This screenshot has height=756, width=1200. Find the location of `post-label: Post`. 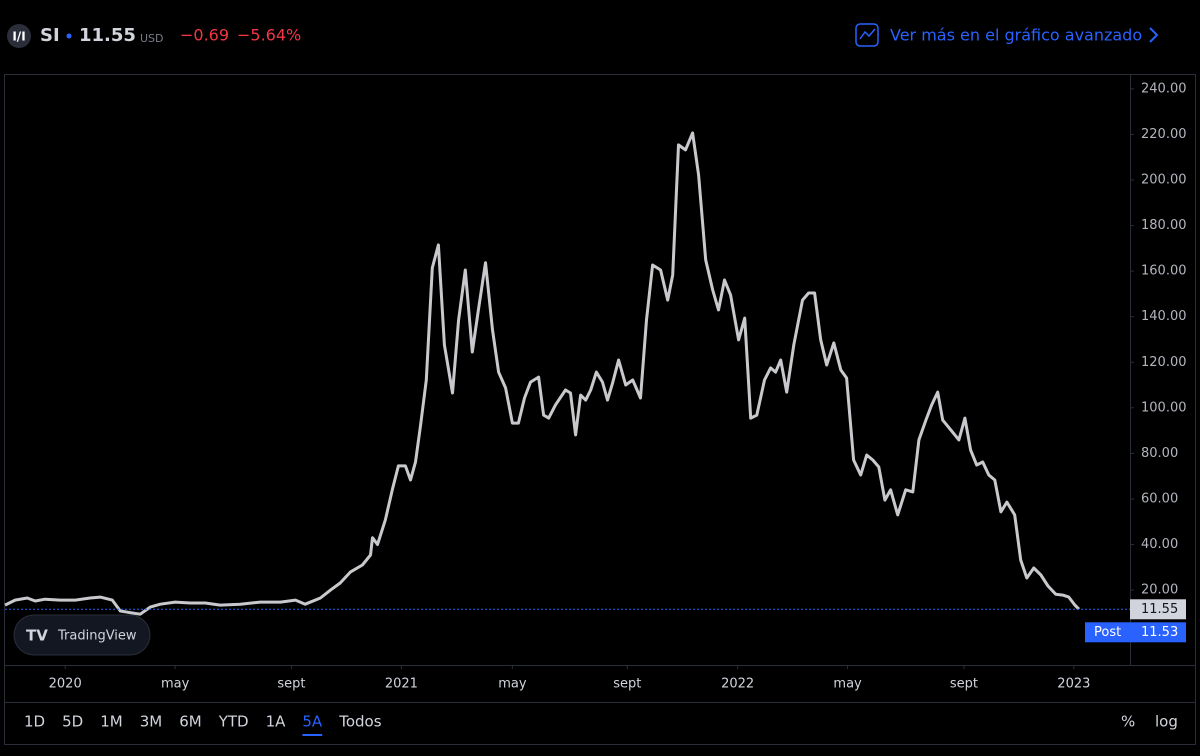

post-label: Post is located at coordinates (1107, 632).